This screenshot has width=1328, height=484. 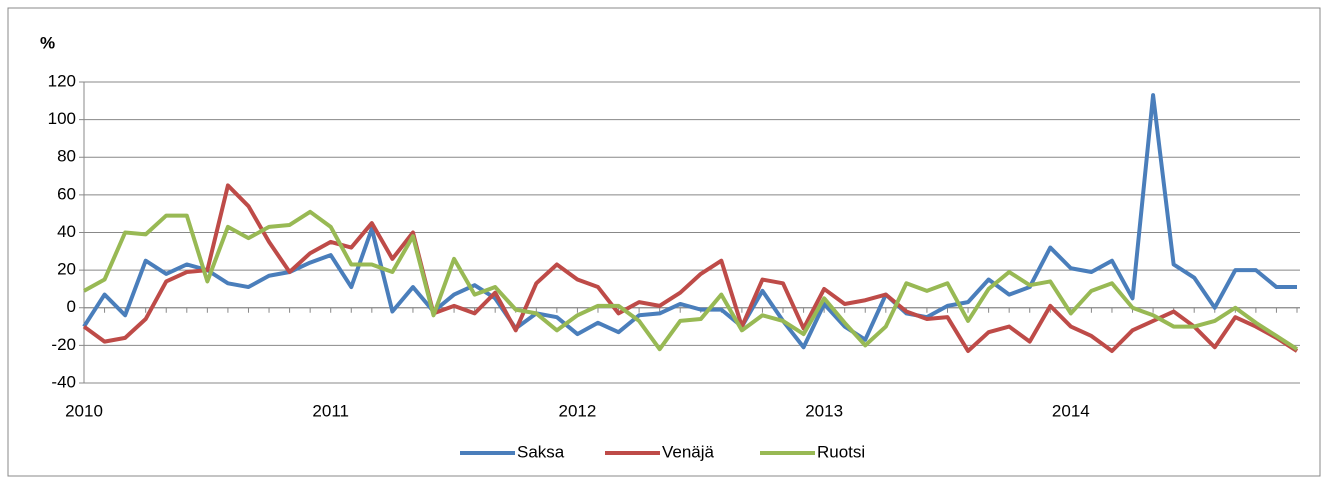 What do you see at coordinates (841, 451) in the screenshot?
I see `legend-label: Ruotsi` at bounding box center [841, 451].